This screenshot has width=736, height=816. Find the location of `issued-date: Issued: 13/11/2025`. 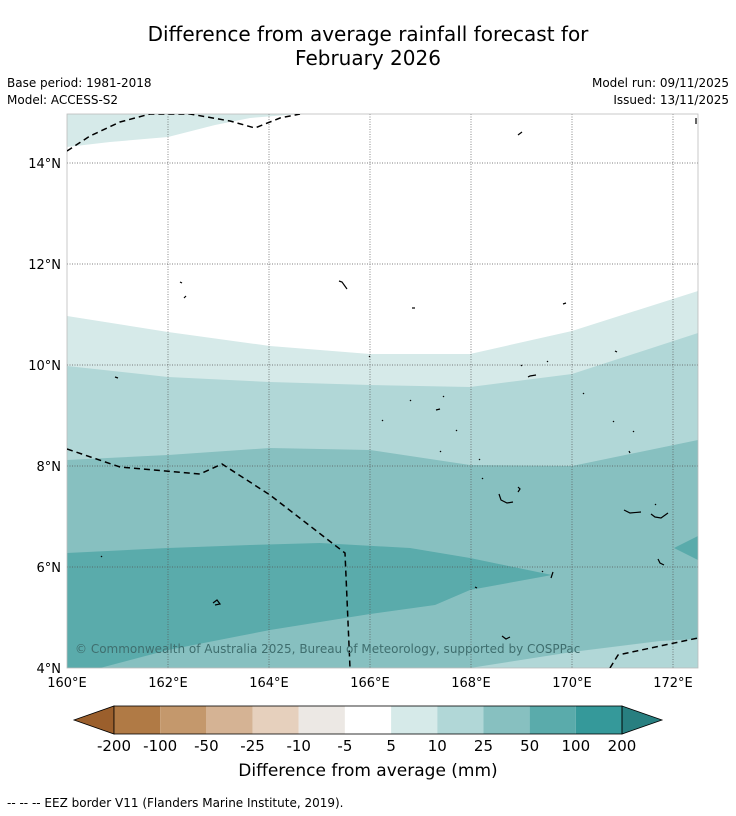

issued-date: Issued: 13/11/2025 is located at coordinates (671, 100).